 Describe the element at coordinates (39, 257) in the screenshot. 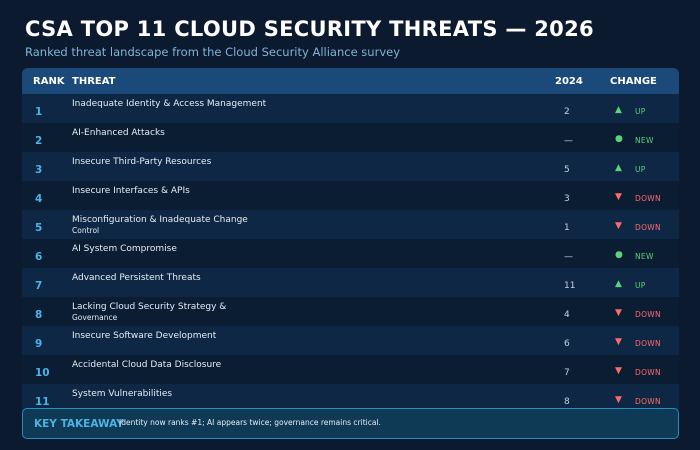

I see `rank-cell: 6` at that location.